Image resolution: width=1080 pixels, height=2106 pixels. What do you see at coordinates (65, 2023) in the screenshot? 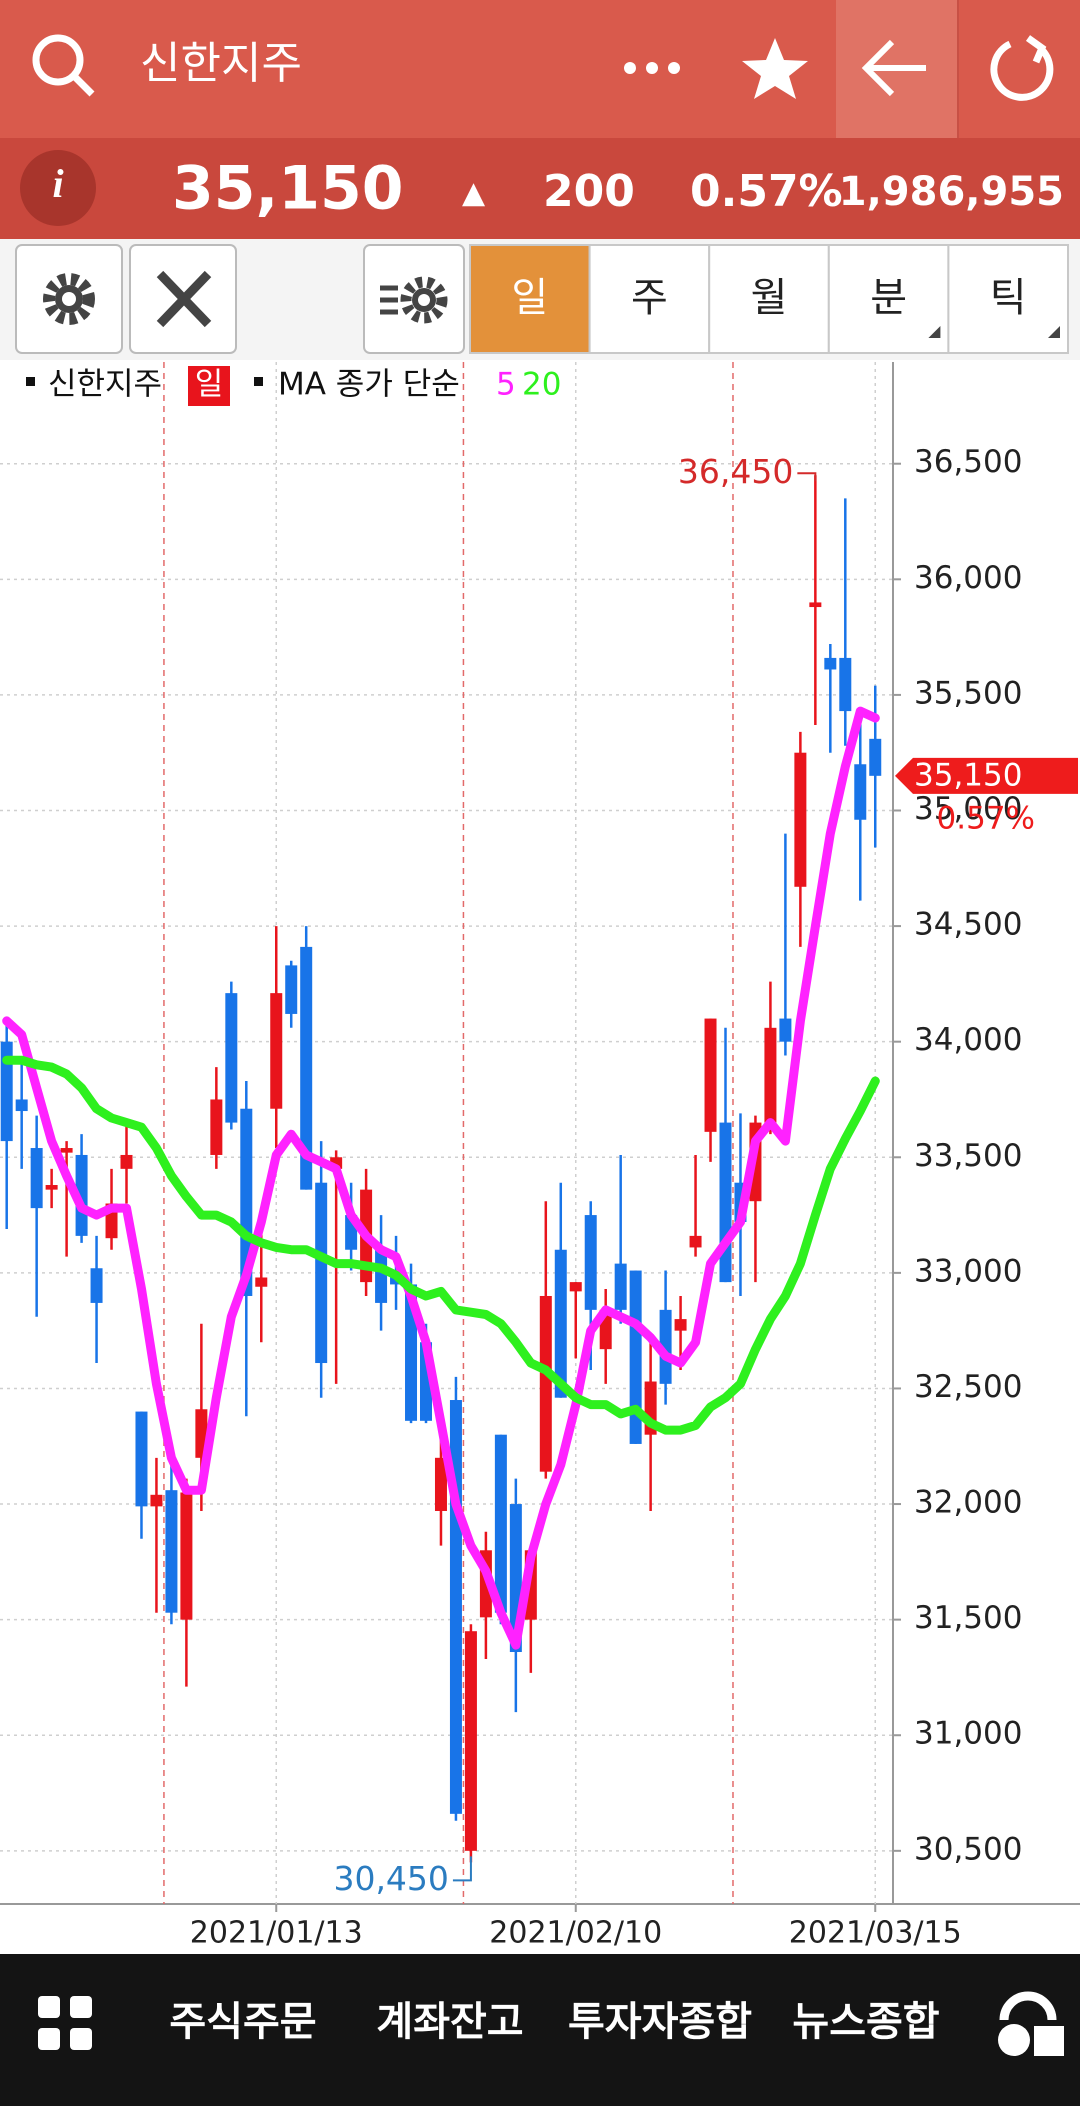
I see `menu-icon` at bounding box center [65, 2023].